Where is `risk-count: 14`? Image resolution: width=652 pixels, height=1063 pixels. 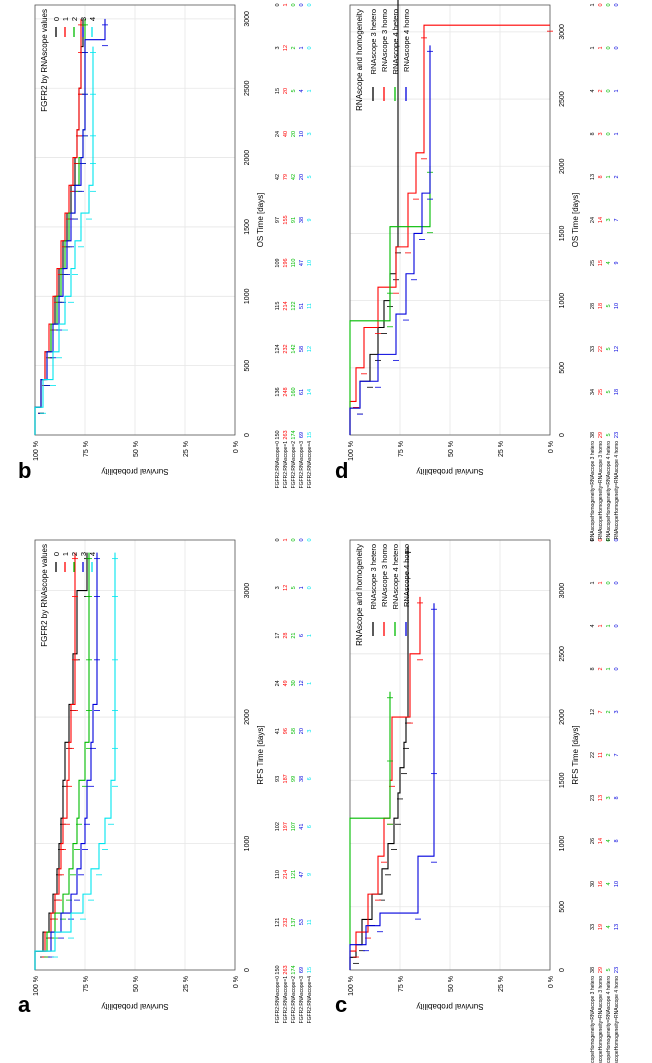 risk-count: 14 is located at coordinates (601, 220).